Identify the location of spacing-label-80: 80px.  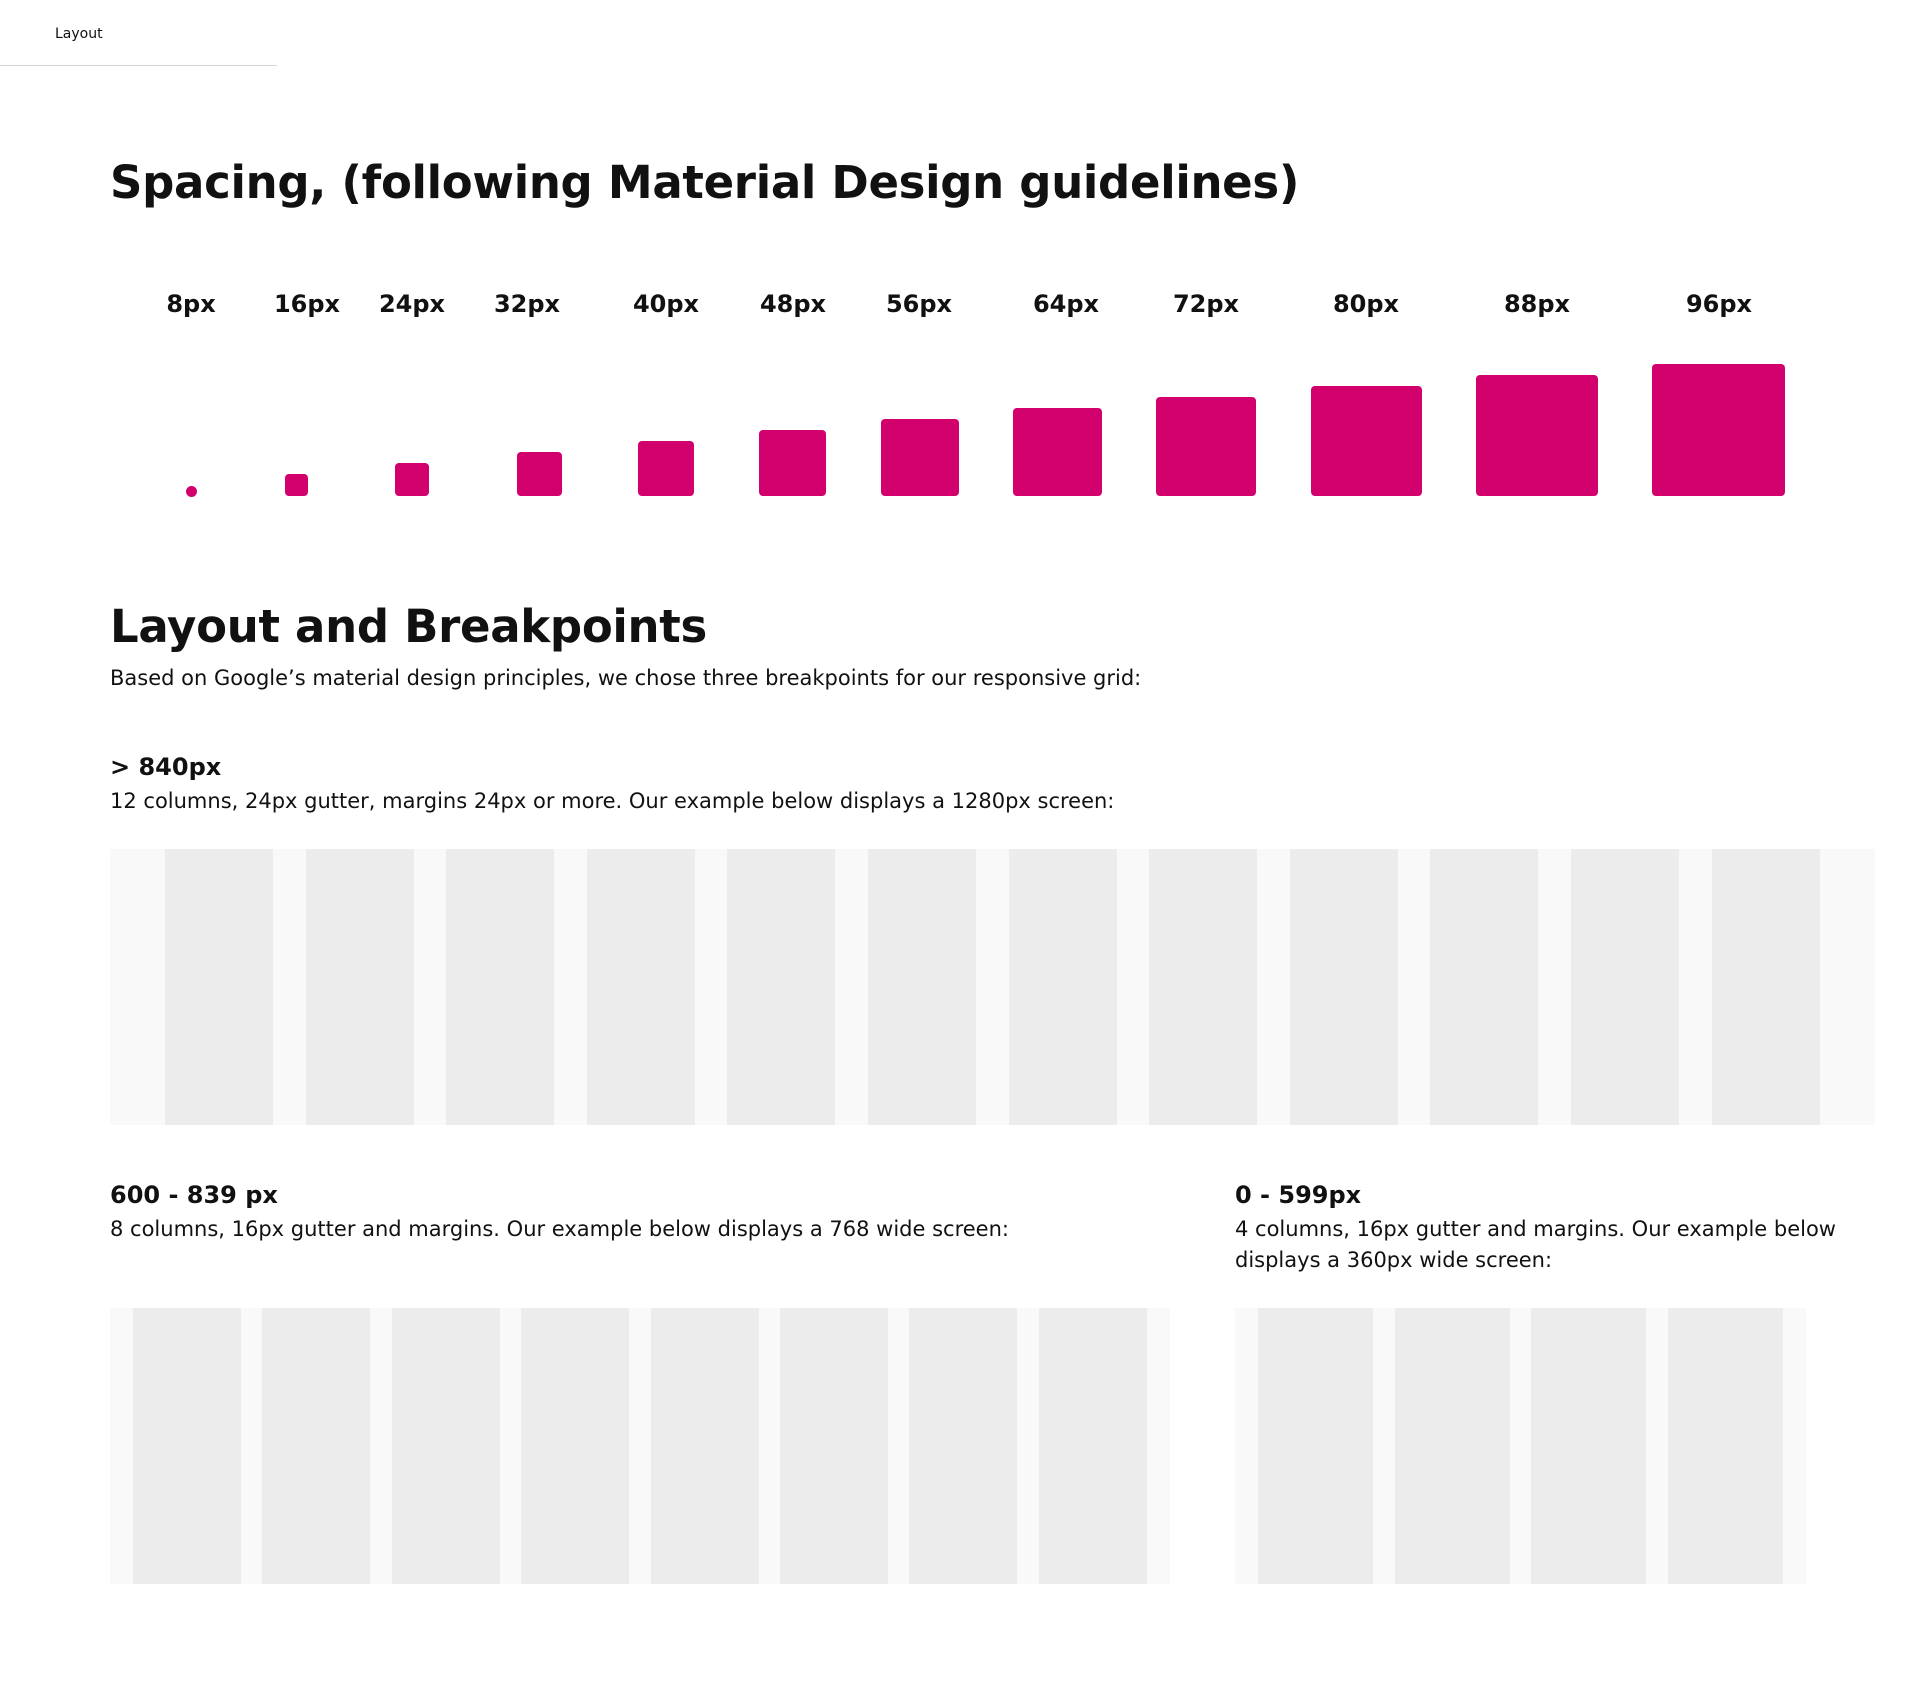
(1366, 304).